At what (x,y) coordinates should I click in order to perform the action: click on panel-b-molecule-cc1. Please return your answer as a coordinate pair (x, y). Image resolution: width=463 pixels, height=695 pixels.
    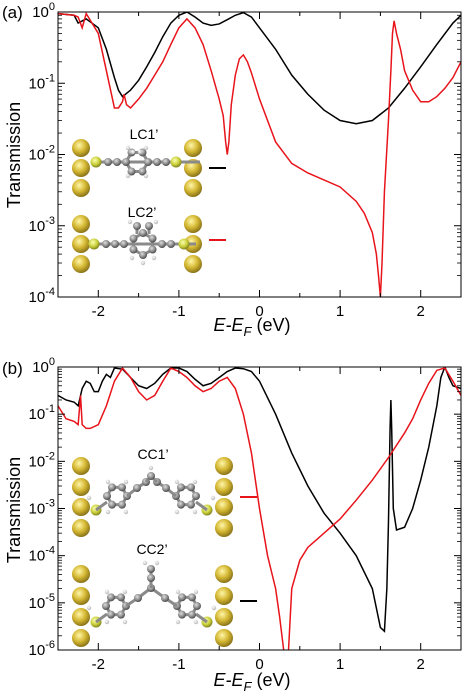
    Looking at the image, I should click on (152, 497).